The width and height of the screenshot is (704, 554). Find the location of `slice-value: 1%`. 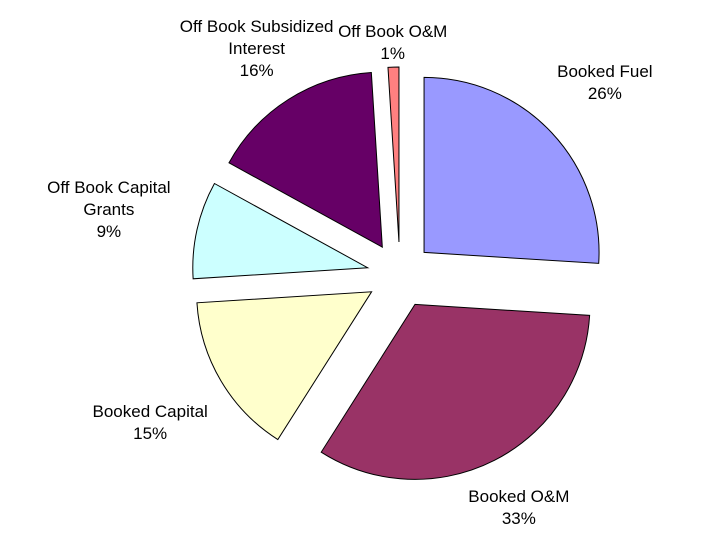

slice-value: 1% is located at coordinates (392, 53).